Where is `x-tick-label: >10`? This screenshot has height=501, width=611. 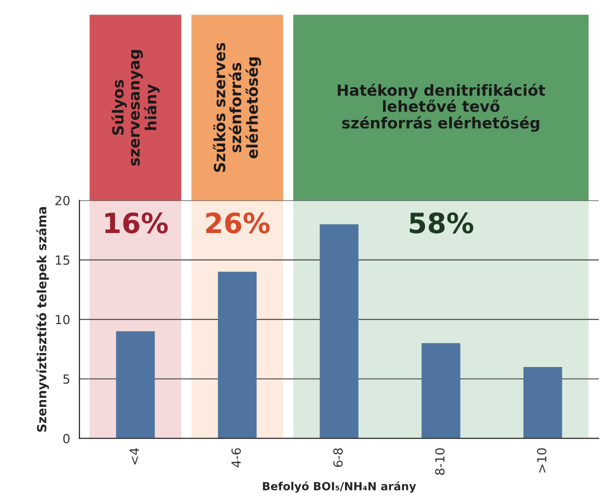
x-tick-label: >10 is located at coordinates (541, 460).